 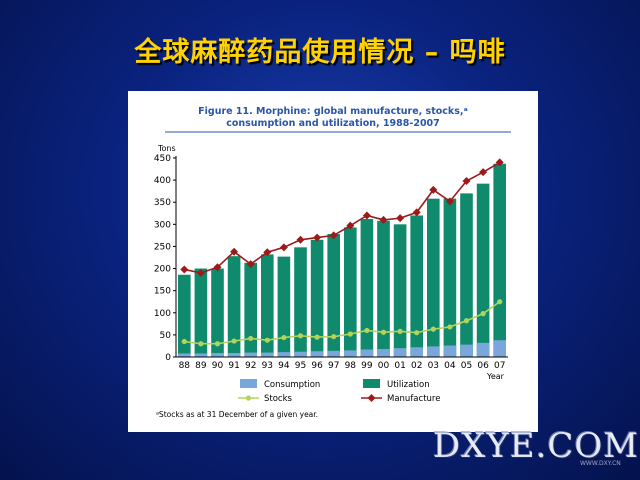 What do you see at coordinates (201, 366) in the screenshot?
I see `x-tick-label: 89` at bounding box center [201, 366].